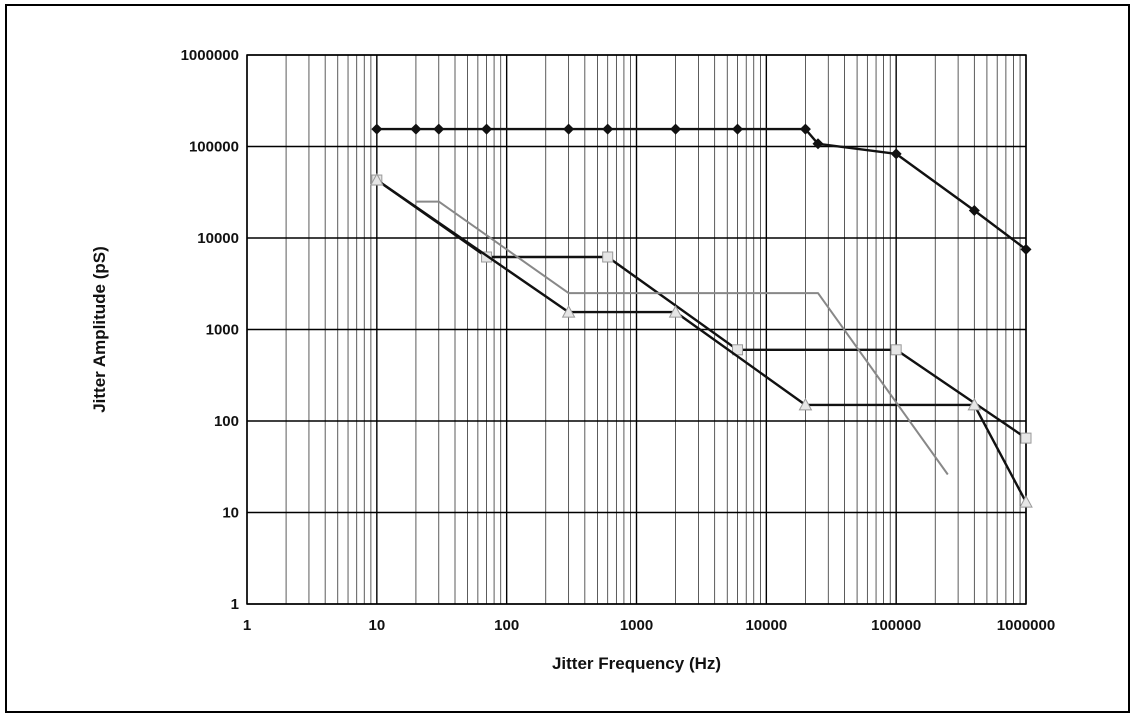 The image size is (1137, 719). What do you see at coordinates (636, 625) in the screenshot?
I see `x-tick-label: 1000` at bounding box center [636, 625].